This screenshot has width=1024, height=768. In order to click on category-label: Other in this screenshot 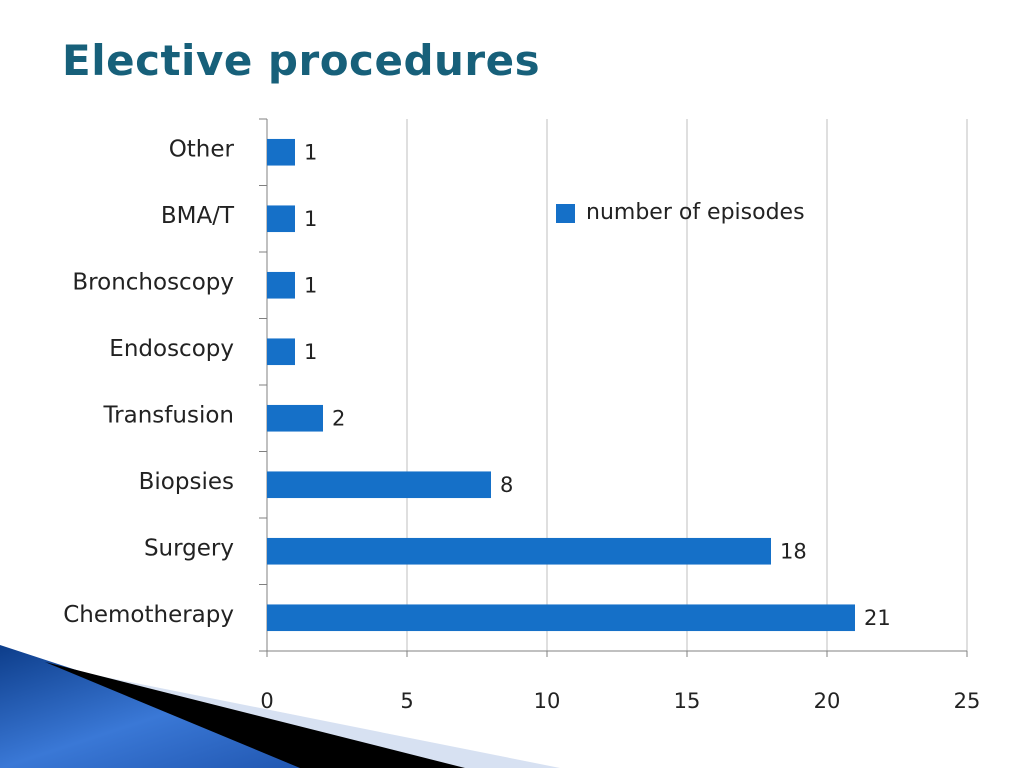, I will do `click(202, 149)`.